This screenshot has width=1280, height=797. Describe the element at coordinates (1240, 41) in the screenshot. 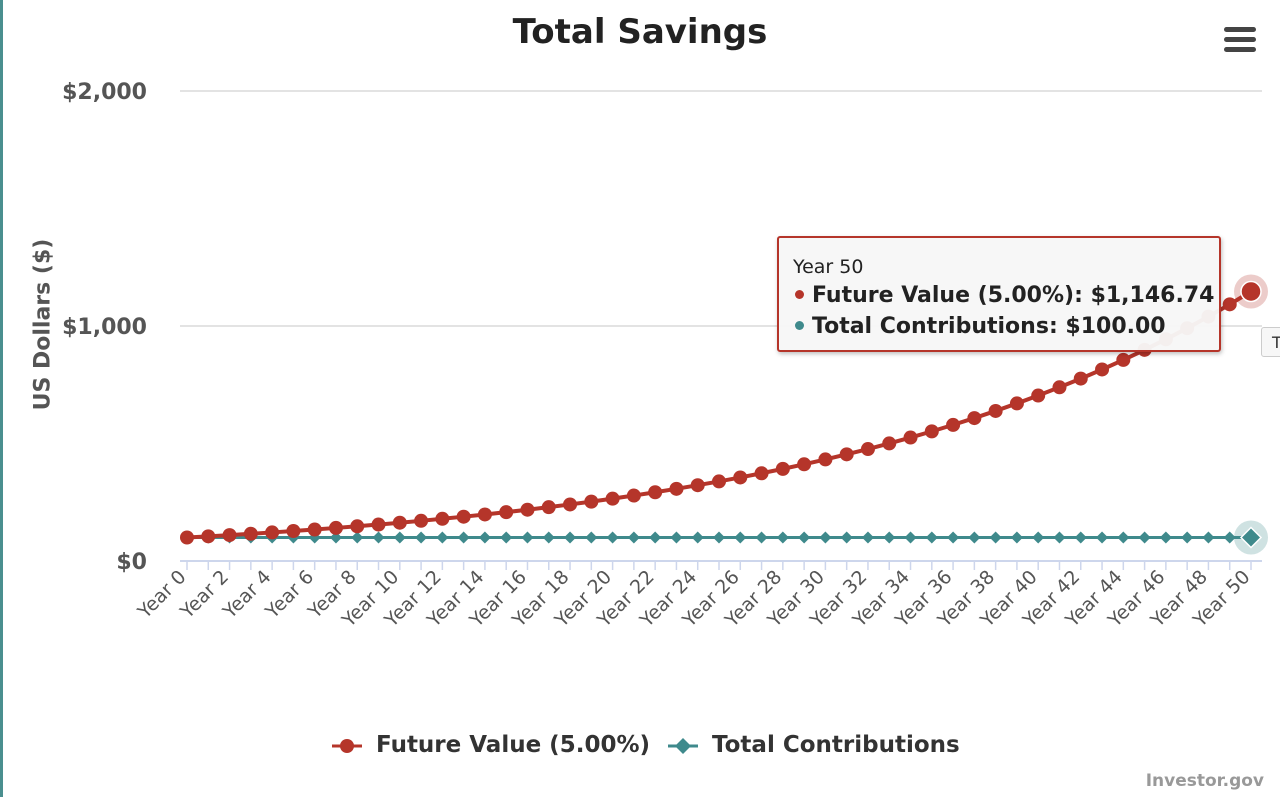

I see `hamburger-menu-icon` at that location.